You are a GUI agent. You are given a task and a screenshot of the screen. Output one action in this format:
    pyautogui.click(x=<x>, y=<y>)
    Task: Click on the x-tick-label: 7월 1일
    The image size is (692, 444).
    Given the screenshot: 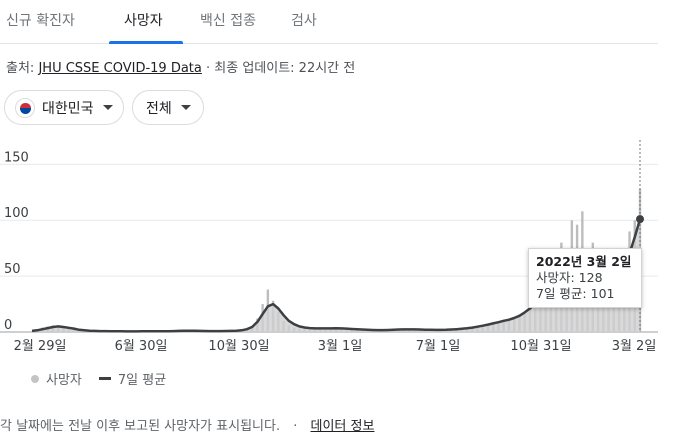 What is the action you would take?
    pyautogui.click(x=438, y=346)
    